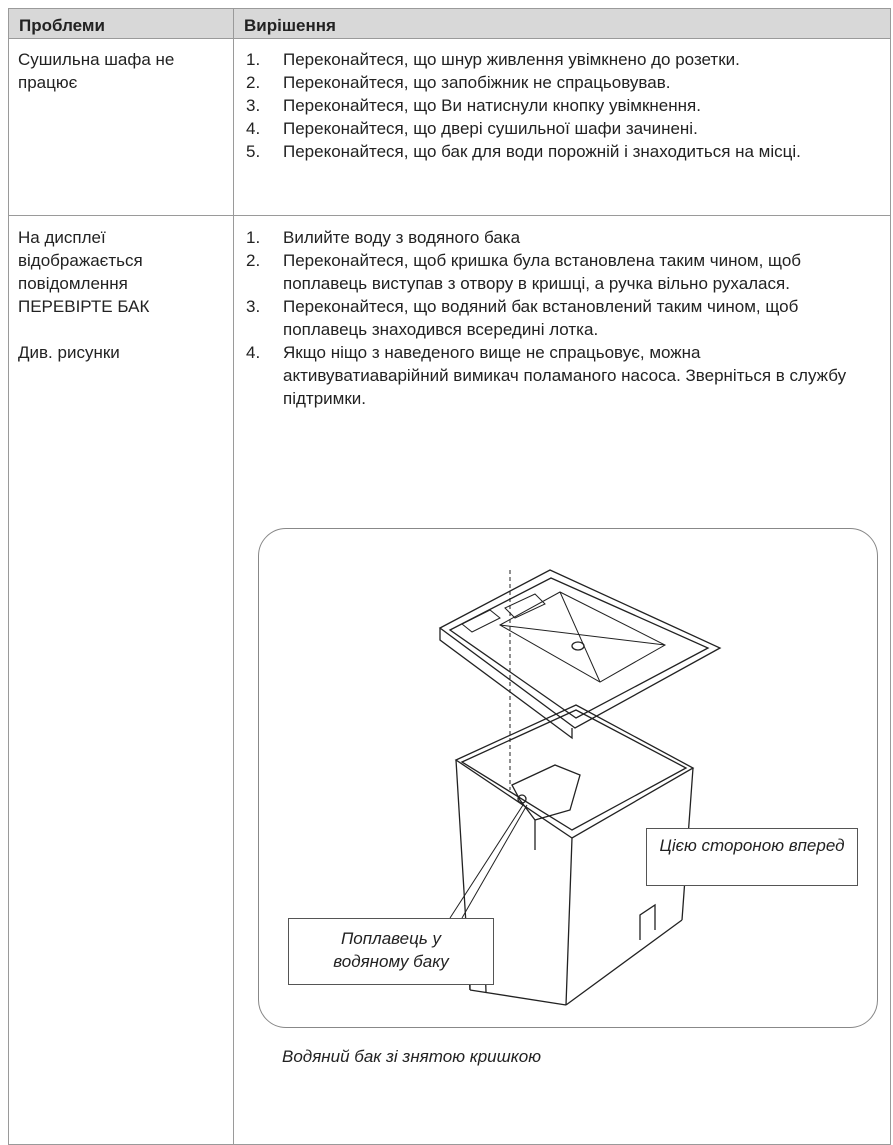 The width and height of the screenshot is (893, 1145). What do you see at coordinates (503, 613) in the screenshot?
I see `lid-label` at bounding box center [503, 613].